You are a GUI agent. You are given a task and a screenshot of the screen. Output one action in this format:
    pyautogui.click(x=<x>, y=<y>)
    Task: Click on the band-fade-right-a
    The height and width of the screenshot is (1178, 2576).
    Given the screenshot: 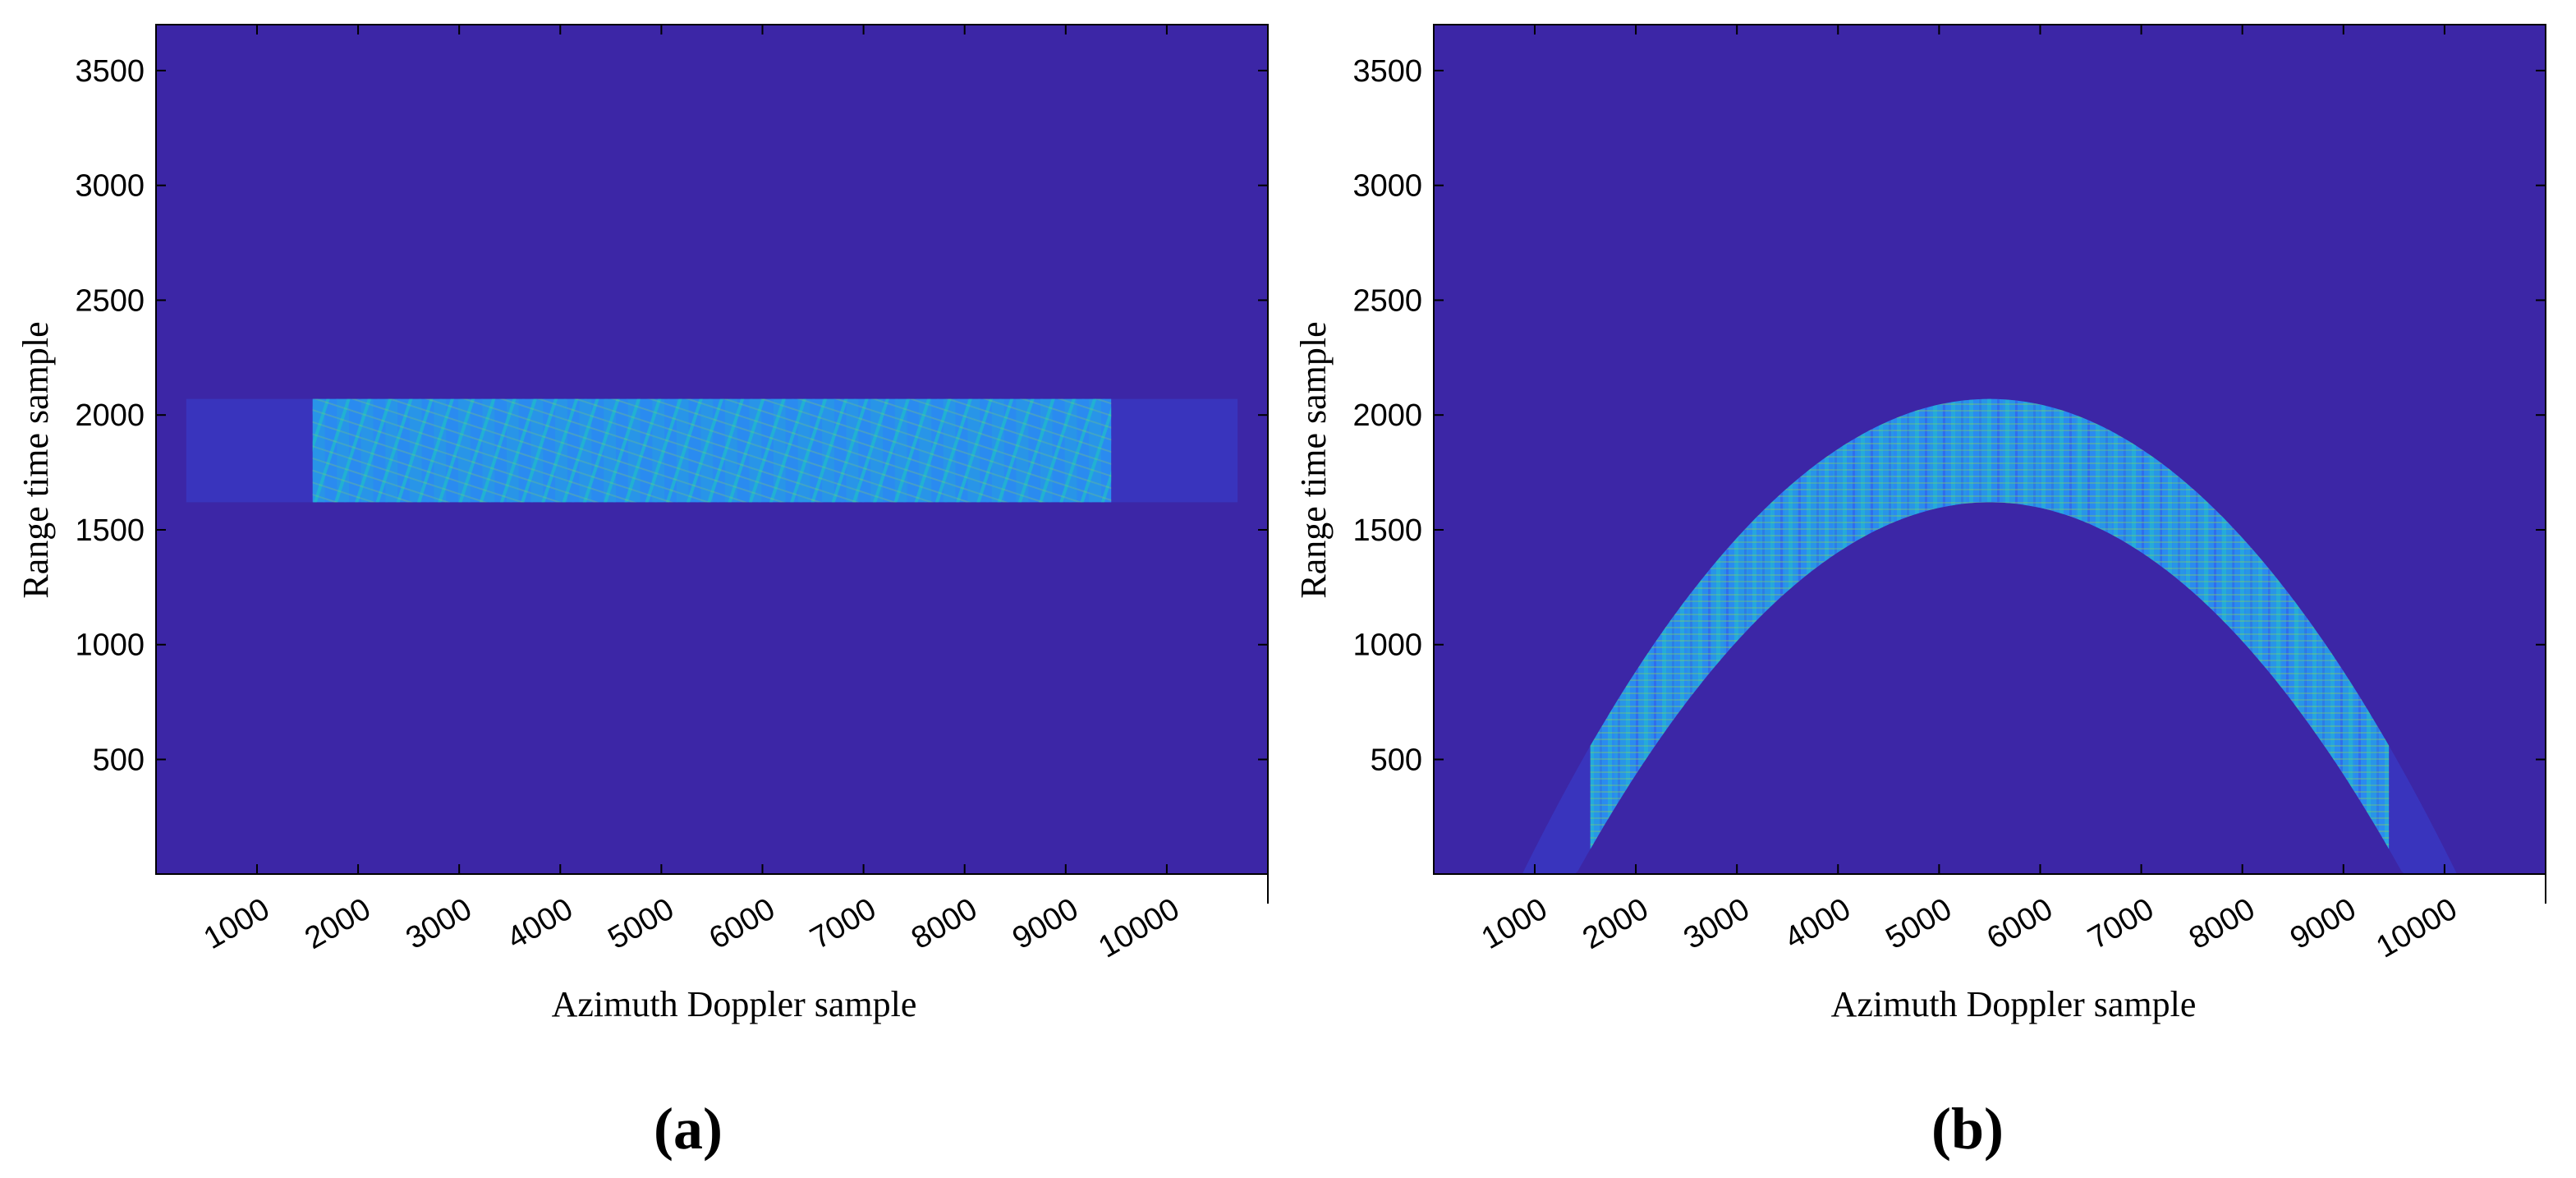 What is the action you would take?
    pyautogui.click(x=1174, y=450)
    